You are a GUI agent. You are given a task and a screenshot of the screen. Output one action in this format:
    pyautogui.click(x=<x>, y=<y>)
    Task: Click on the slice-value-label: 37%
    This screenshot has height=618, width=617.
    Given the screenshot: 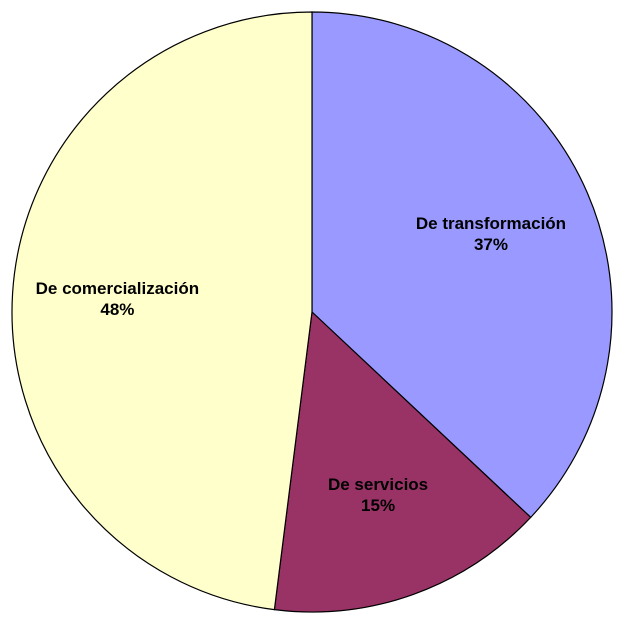 What is the action you would take?
    pyautogui.click(x=491, y=244)
    